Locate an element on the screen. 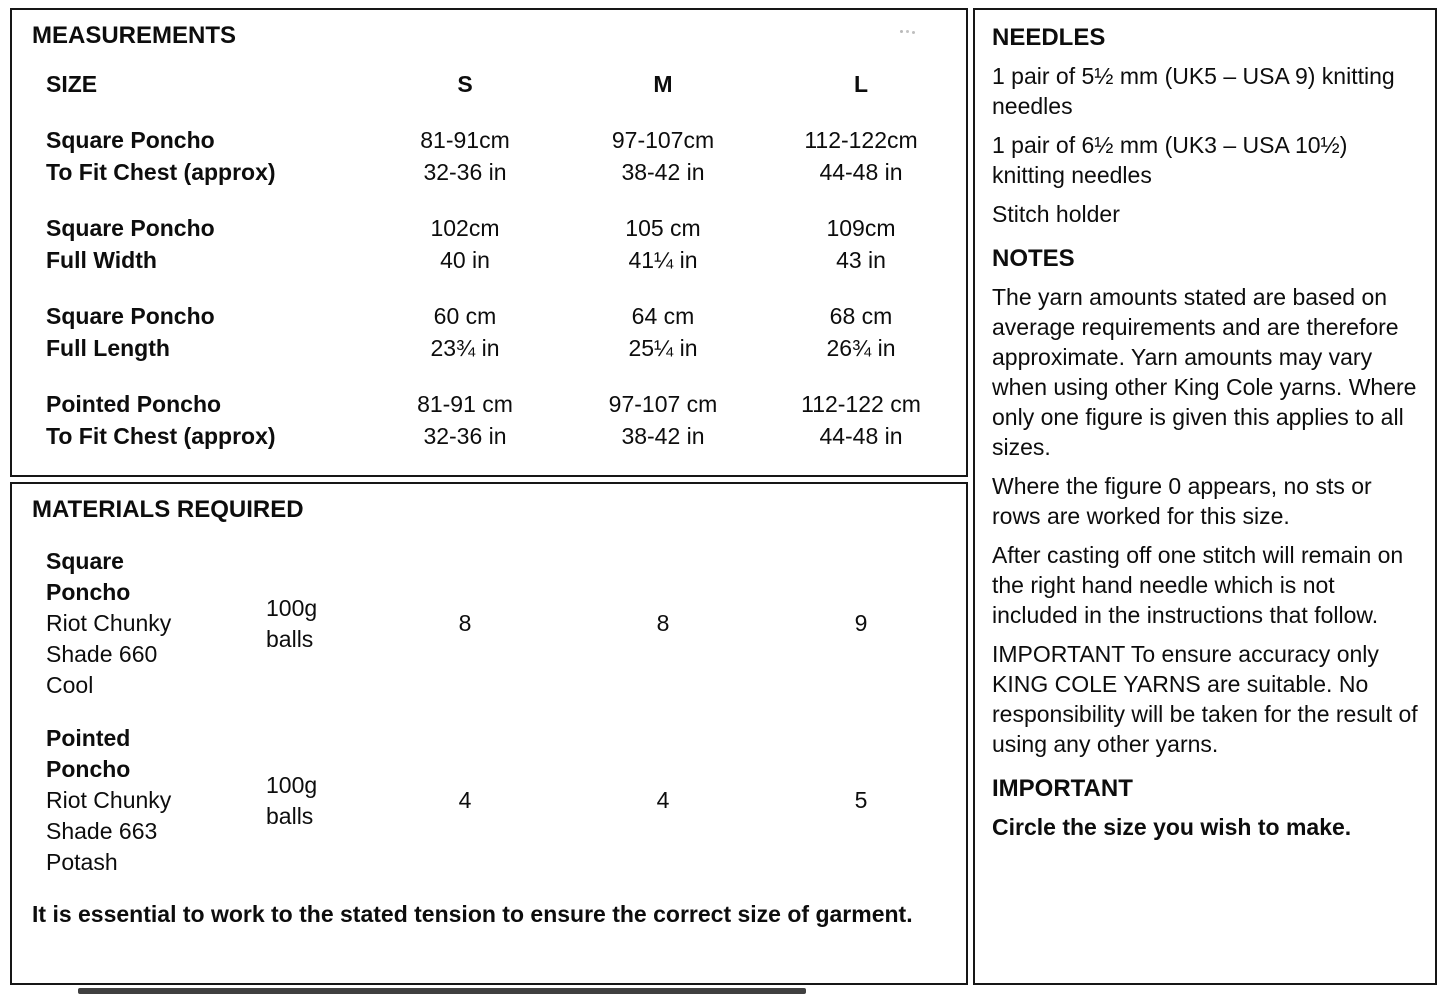  materials-title: MATERIALS REQUIRED is located at coordinates (168, 509).